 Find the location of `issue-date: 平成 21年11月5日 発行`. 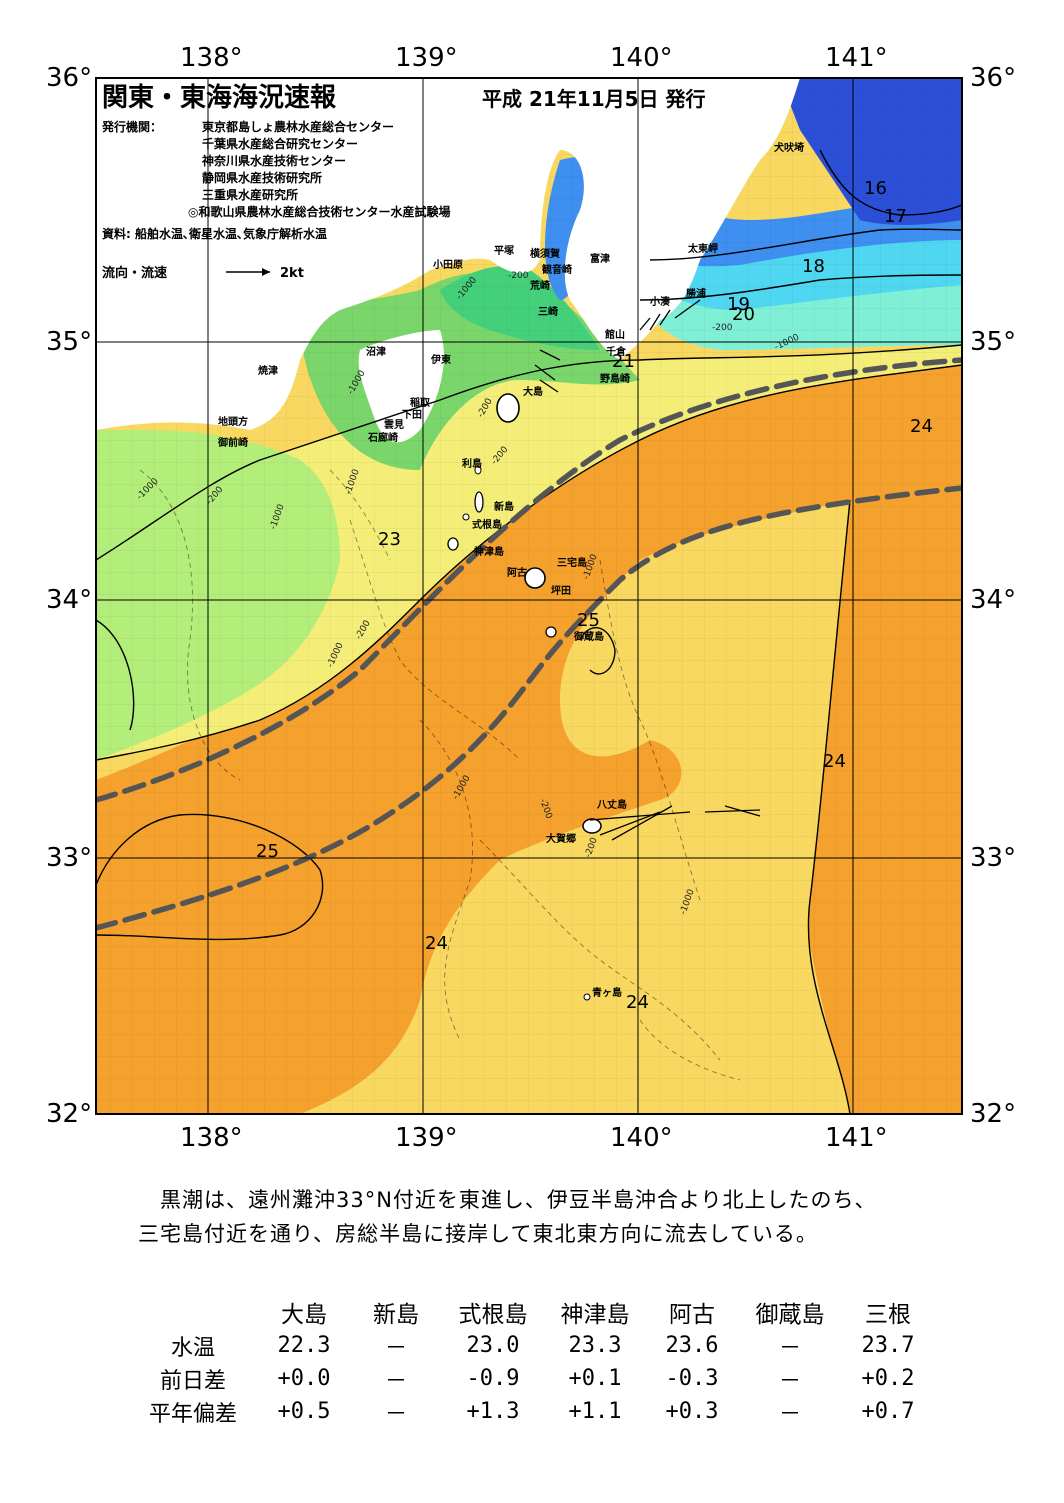

issue-date: 平成 21年11月5日 発行 is located at coordinates (594, 99).